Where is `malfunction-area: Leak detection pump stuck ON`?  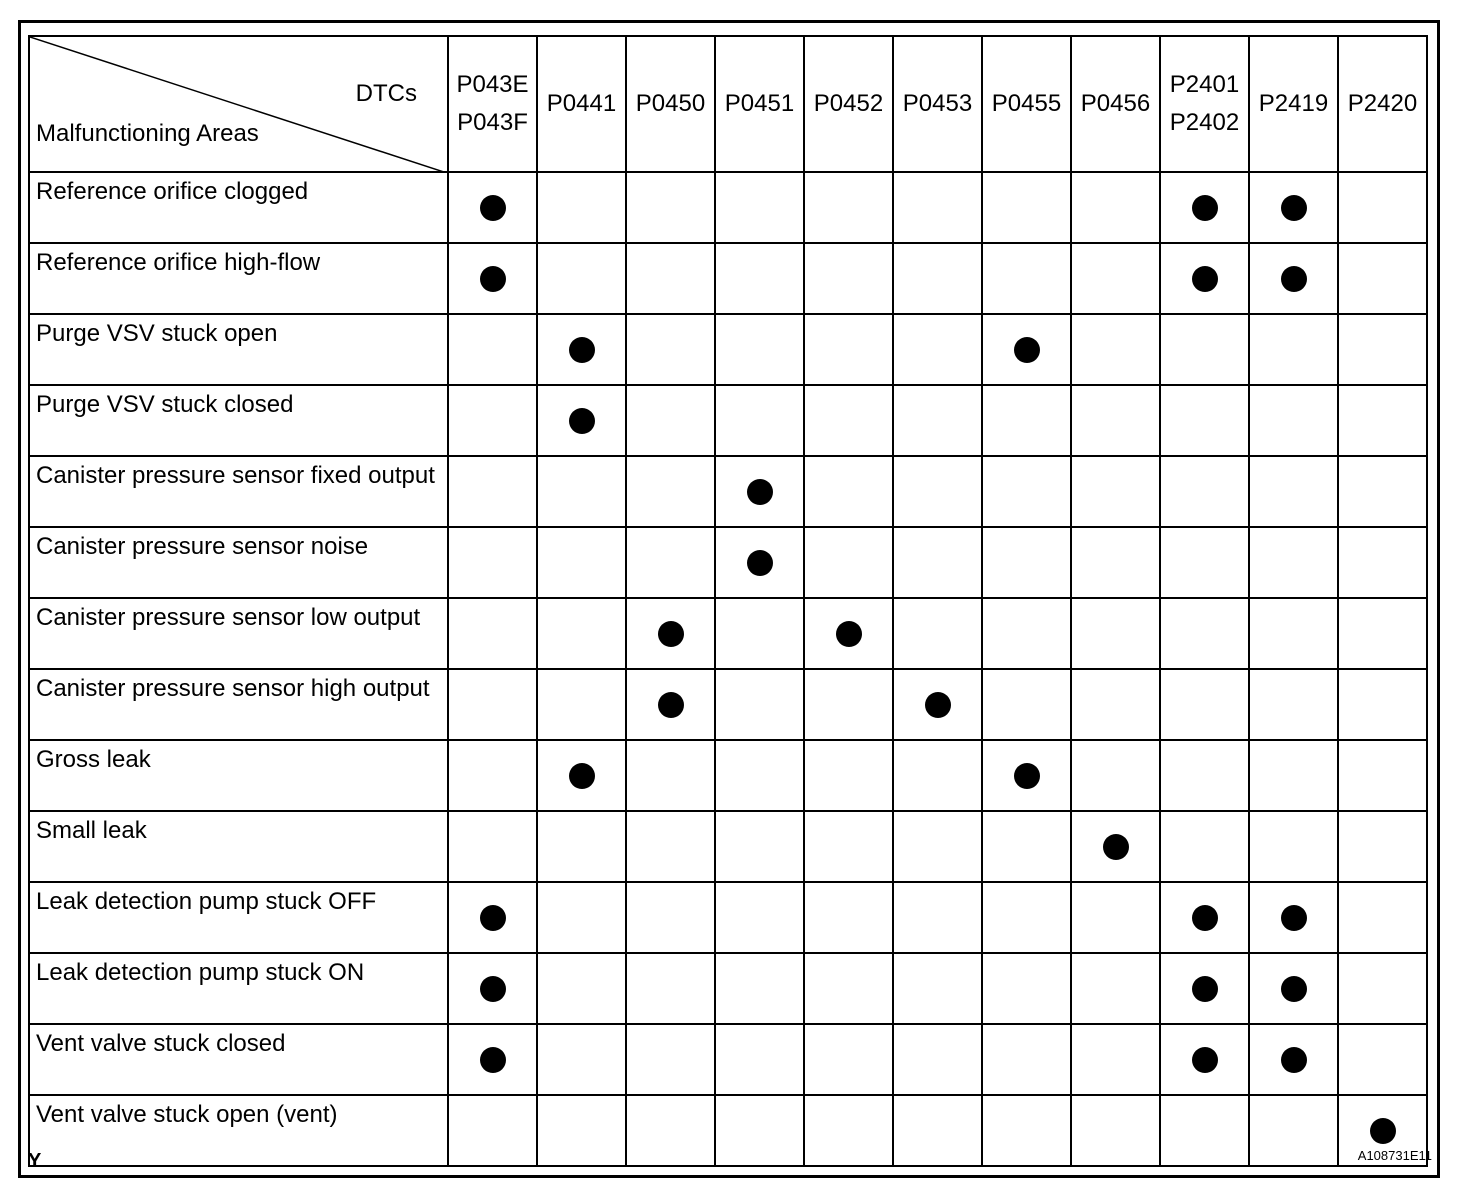 malfunction-area: Leak detection pump stuck ON is located at coordinates (238, 988).